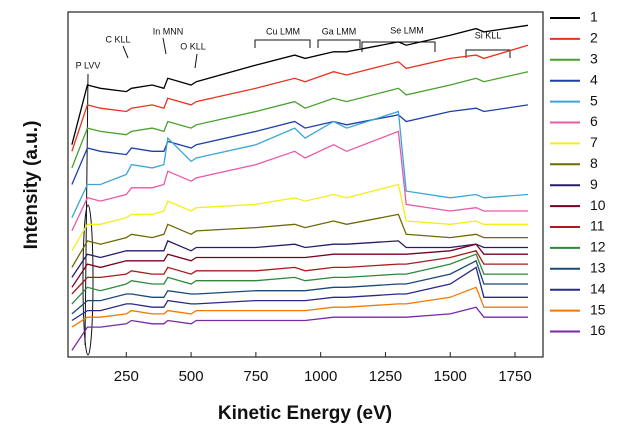 The image size is (624, 433). What do you see at coordinates (488, 35) in the screenshot?
I see `annotation: Si KLL` at bounding box center [488, 35].